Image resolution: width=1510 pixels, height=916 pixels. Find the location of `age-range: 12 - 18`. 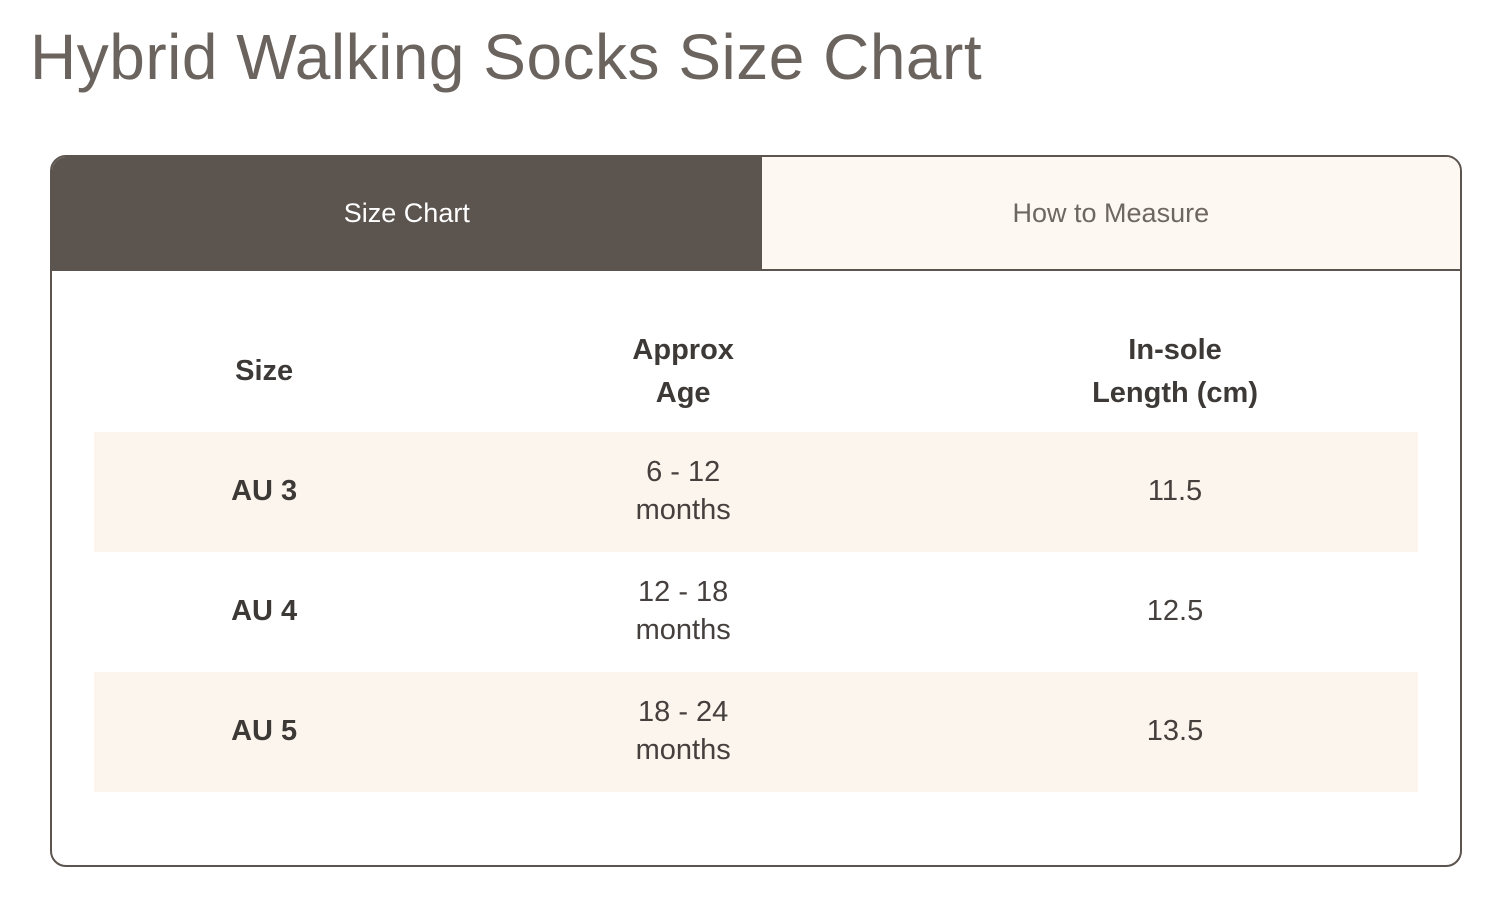

age-range: 12 - 18 is located at coordinates (683, 592).